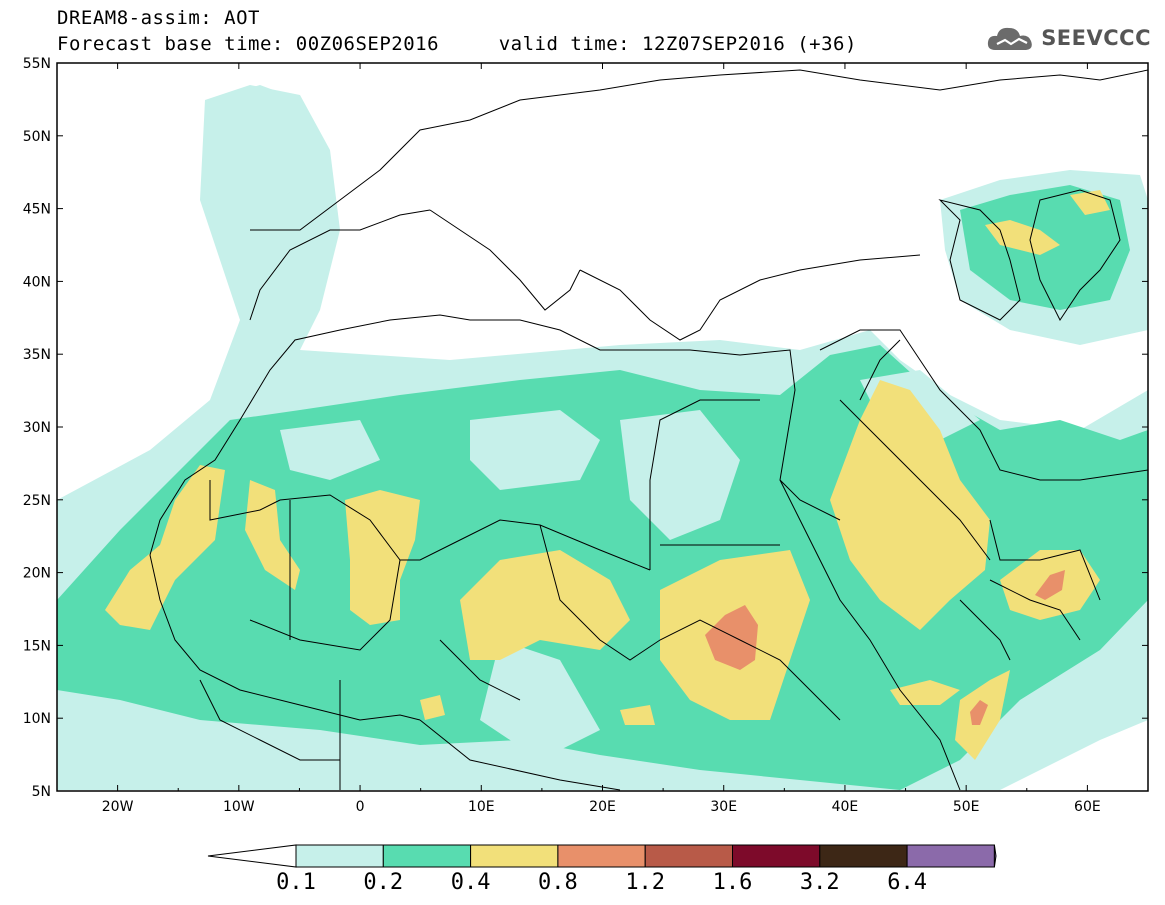  I want to click on colorbar-label: 1.2, so click(645, 882).